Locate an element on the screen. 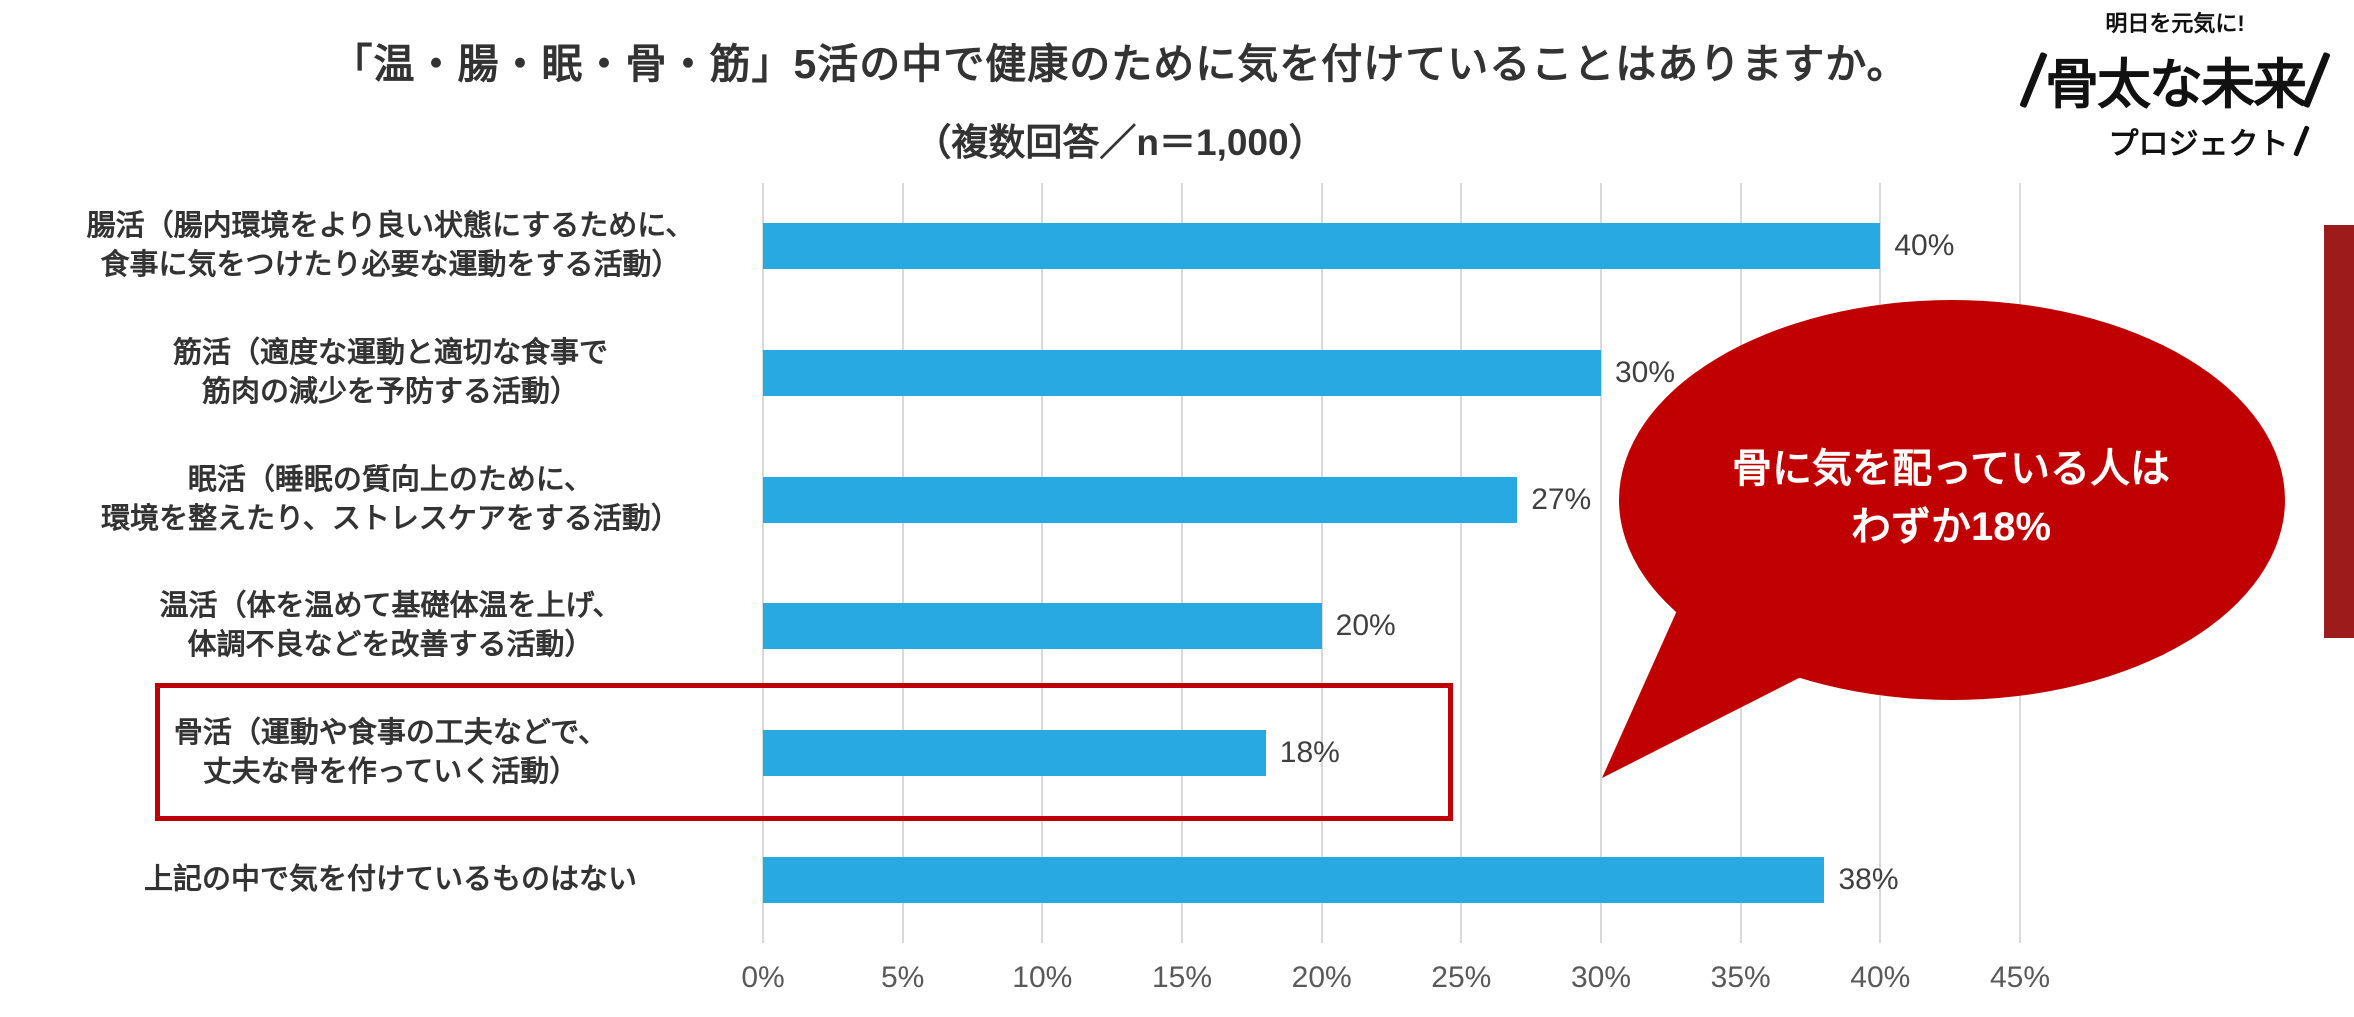 The height and width of the screenshot is (1017, 2354). x-tick-label: 40% is located at coordinates (1880, 977).